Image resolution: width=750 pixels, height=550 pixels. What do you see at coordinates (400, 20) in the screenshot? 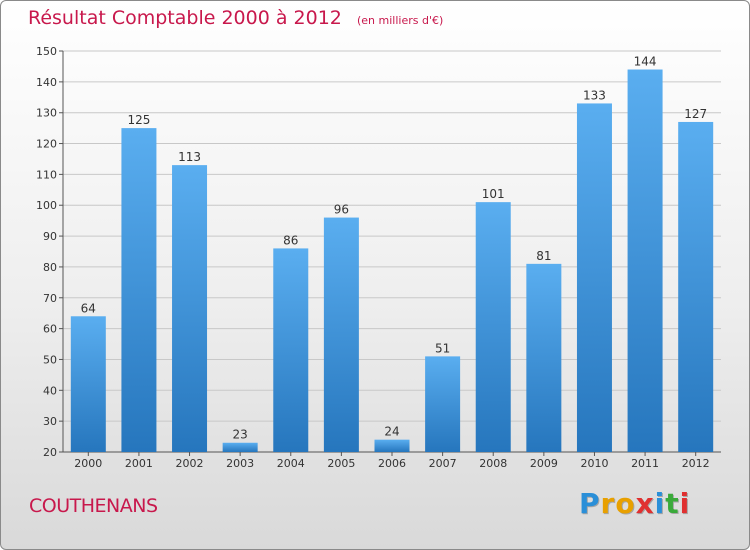
I see `chart-subtitle: (en milliers d'€)` at bounding box center [400, 20].